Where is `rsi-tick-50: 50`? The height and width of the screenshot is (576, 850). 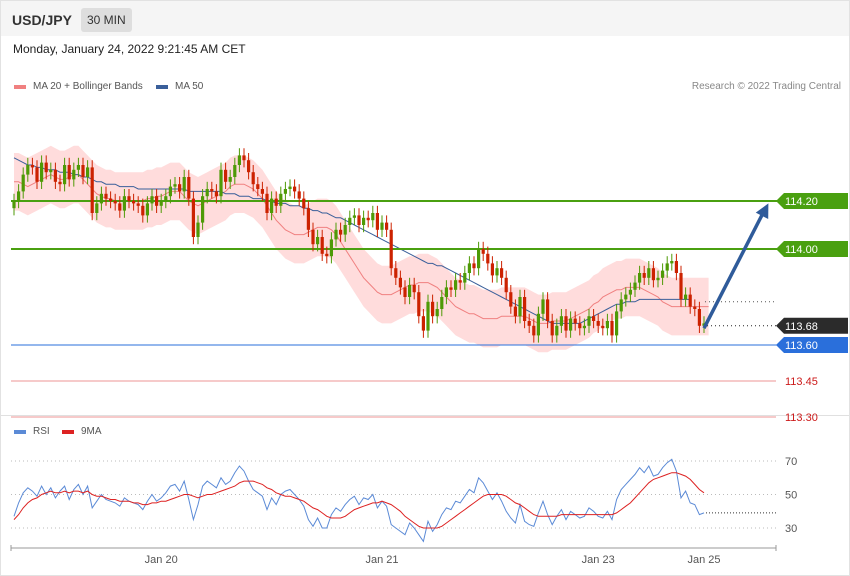 rsi-tick-50: 50 is located at coordinates (791, 496).